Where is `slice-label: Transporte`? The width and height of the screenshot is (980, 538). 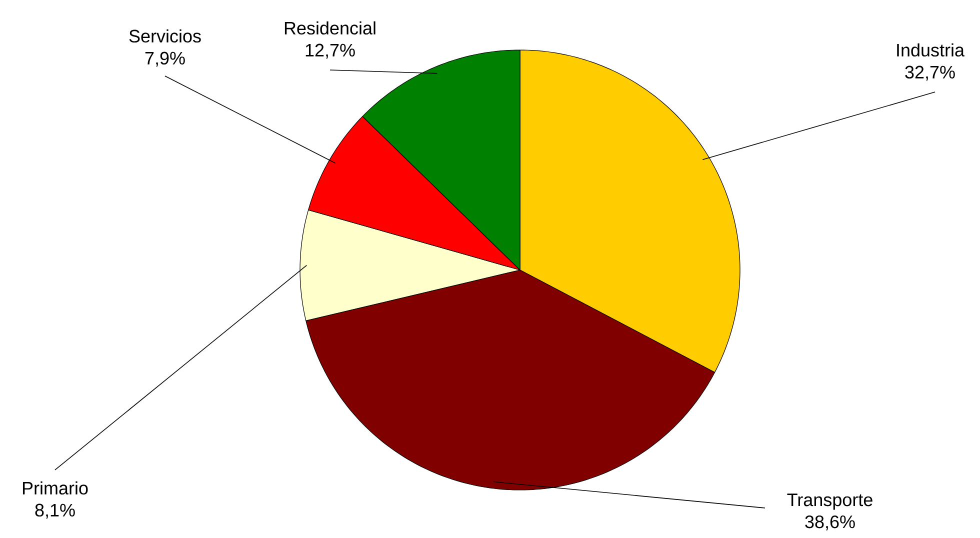
slice-label: Transporte is located at coordinates (829, 502).